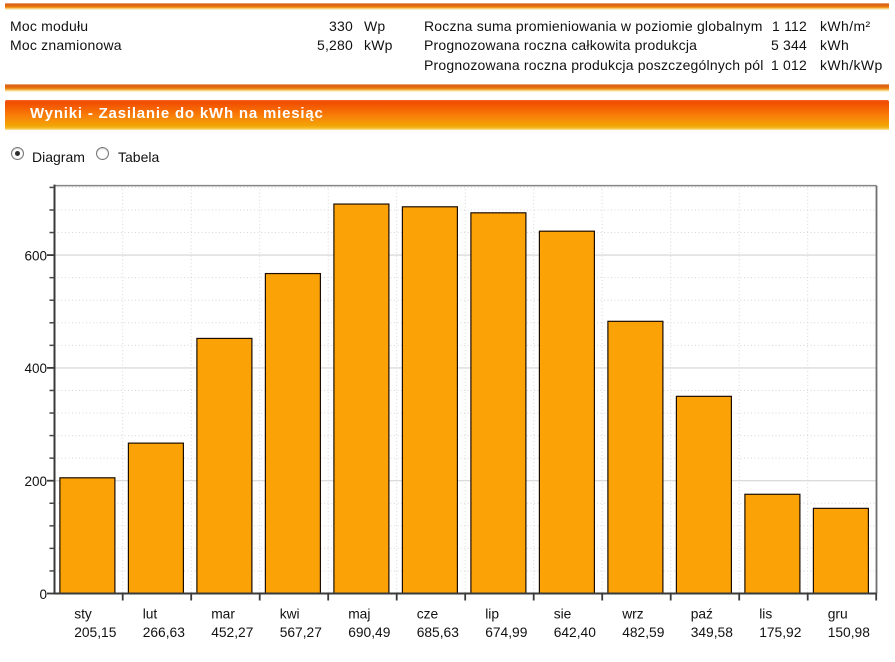 The width and height of the screenshot is (895, 662). Describe the element at coordinates (438, 632) in the screenshot. I see `svg-text: 685,63` at that location.